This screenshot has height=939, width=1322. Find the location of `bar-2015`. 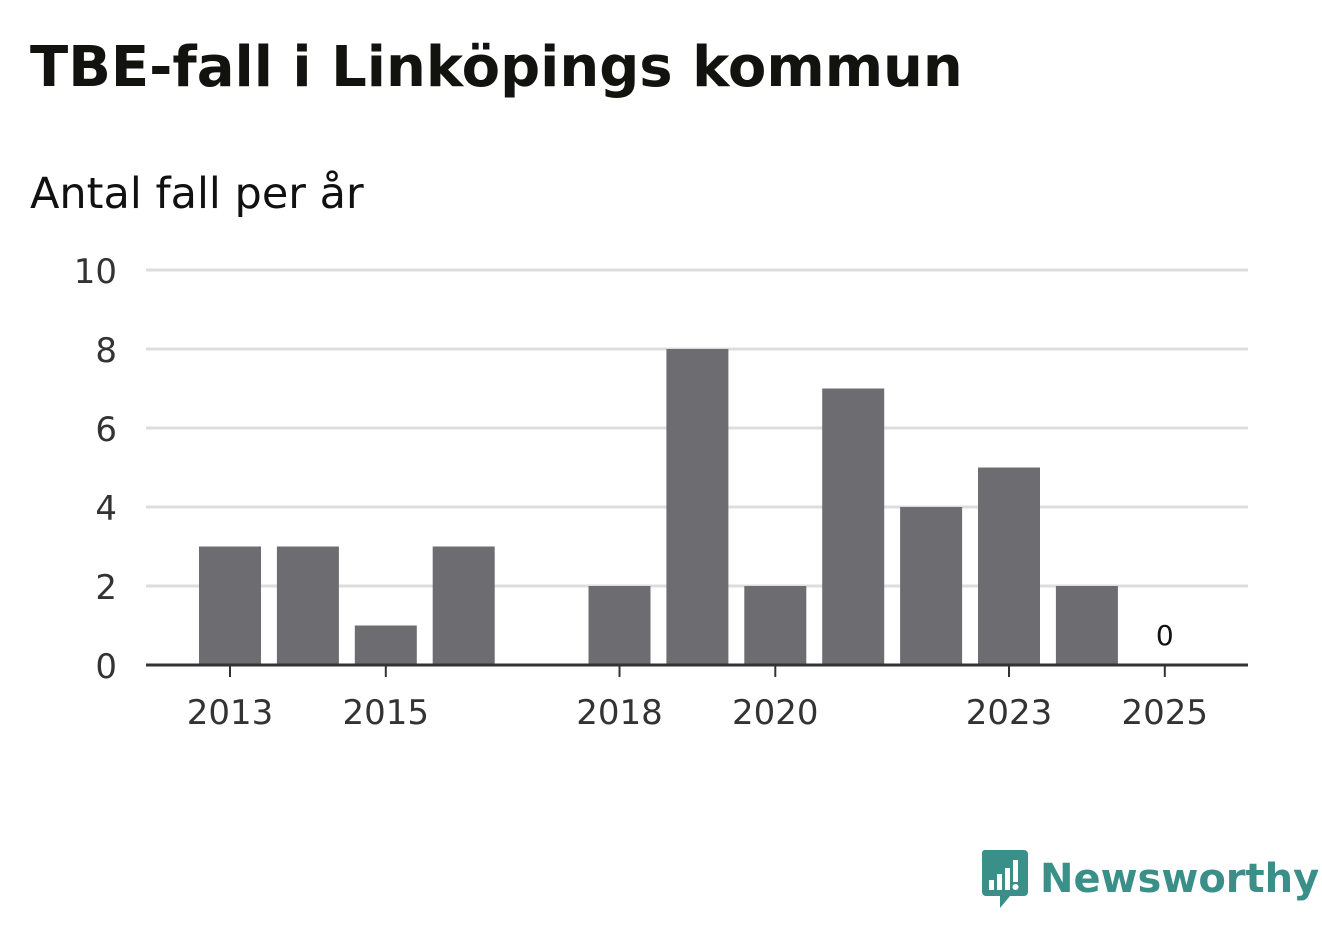

bar-2015 is located at coordinates (385, 645).